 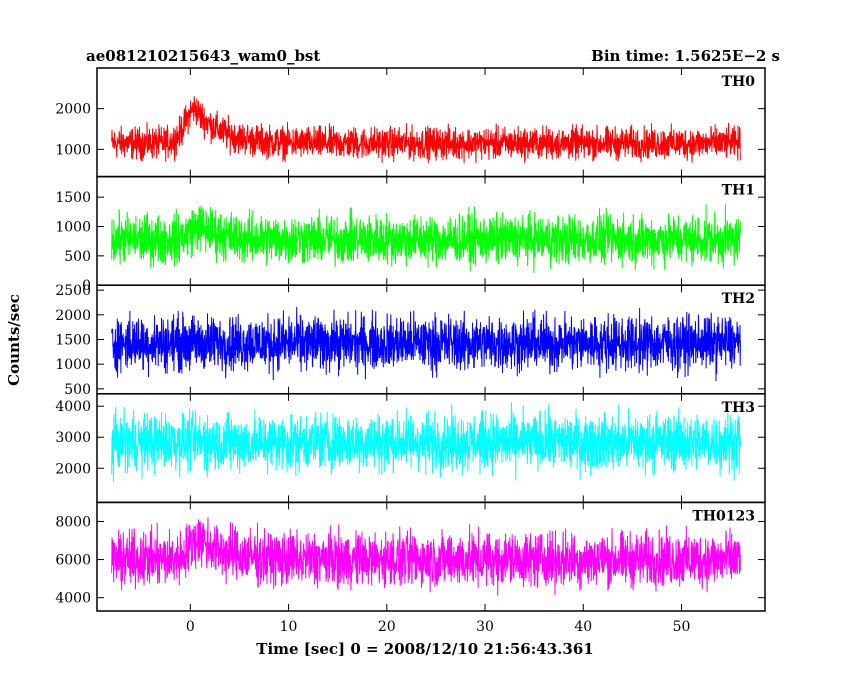 What do you see at coordinates (723, 516) in the screenshot?
I see `panel-label-th0123: TH0123` at bounding box center [723, 516].